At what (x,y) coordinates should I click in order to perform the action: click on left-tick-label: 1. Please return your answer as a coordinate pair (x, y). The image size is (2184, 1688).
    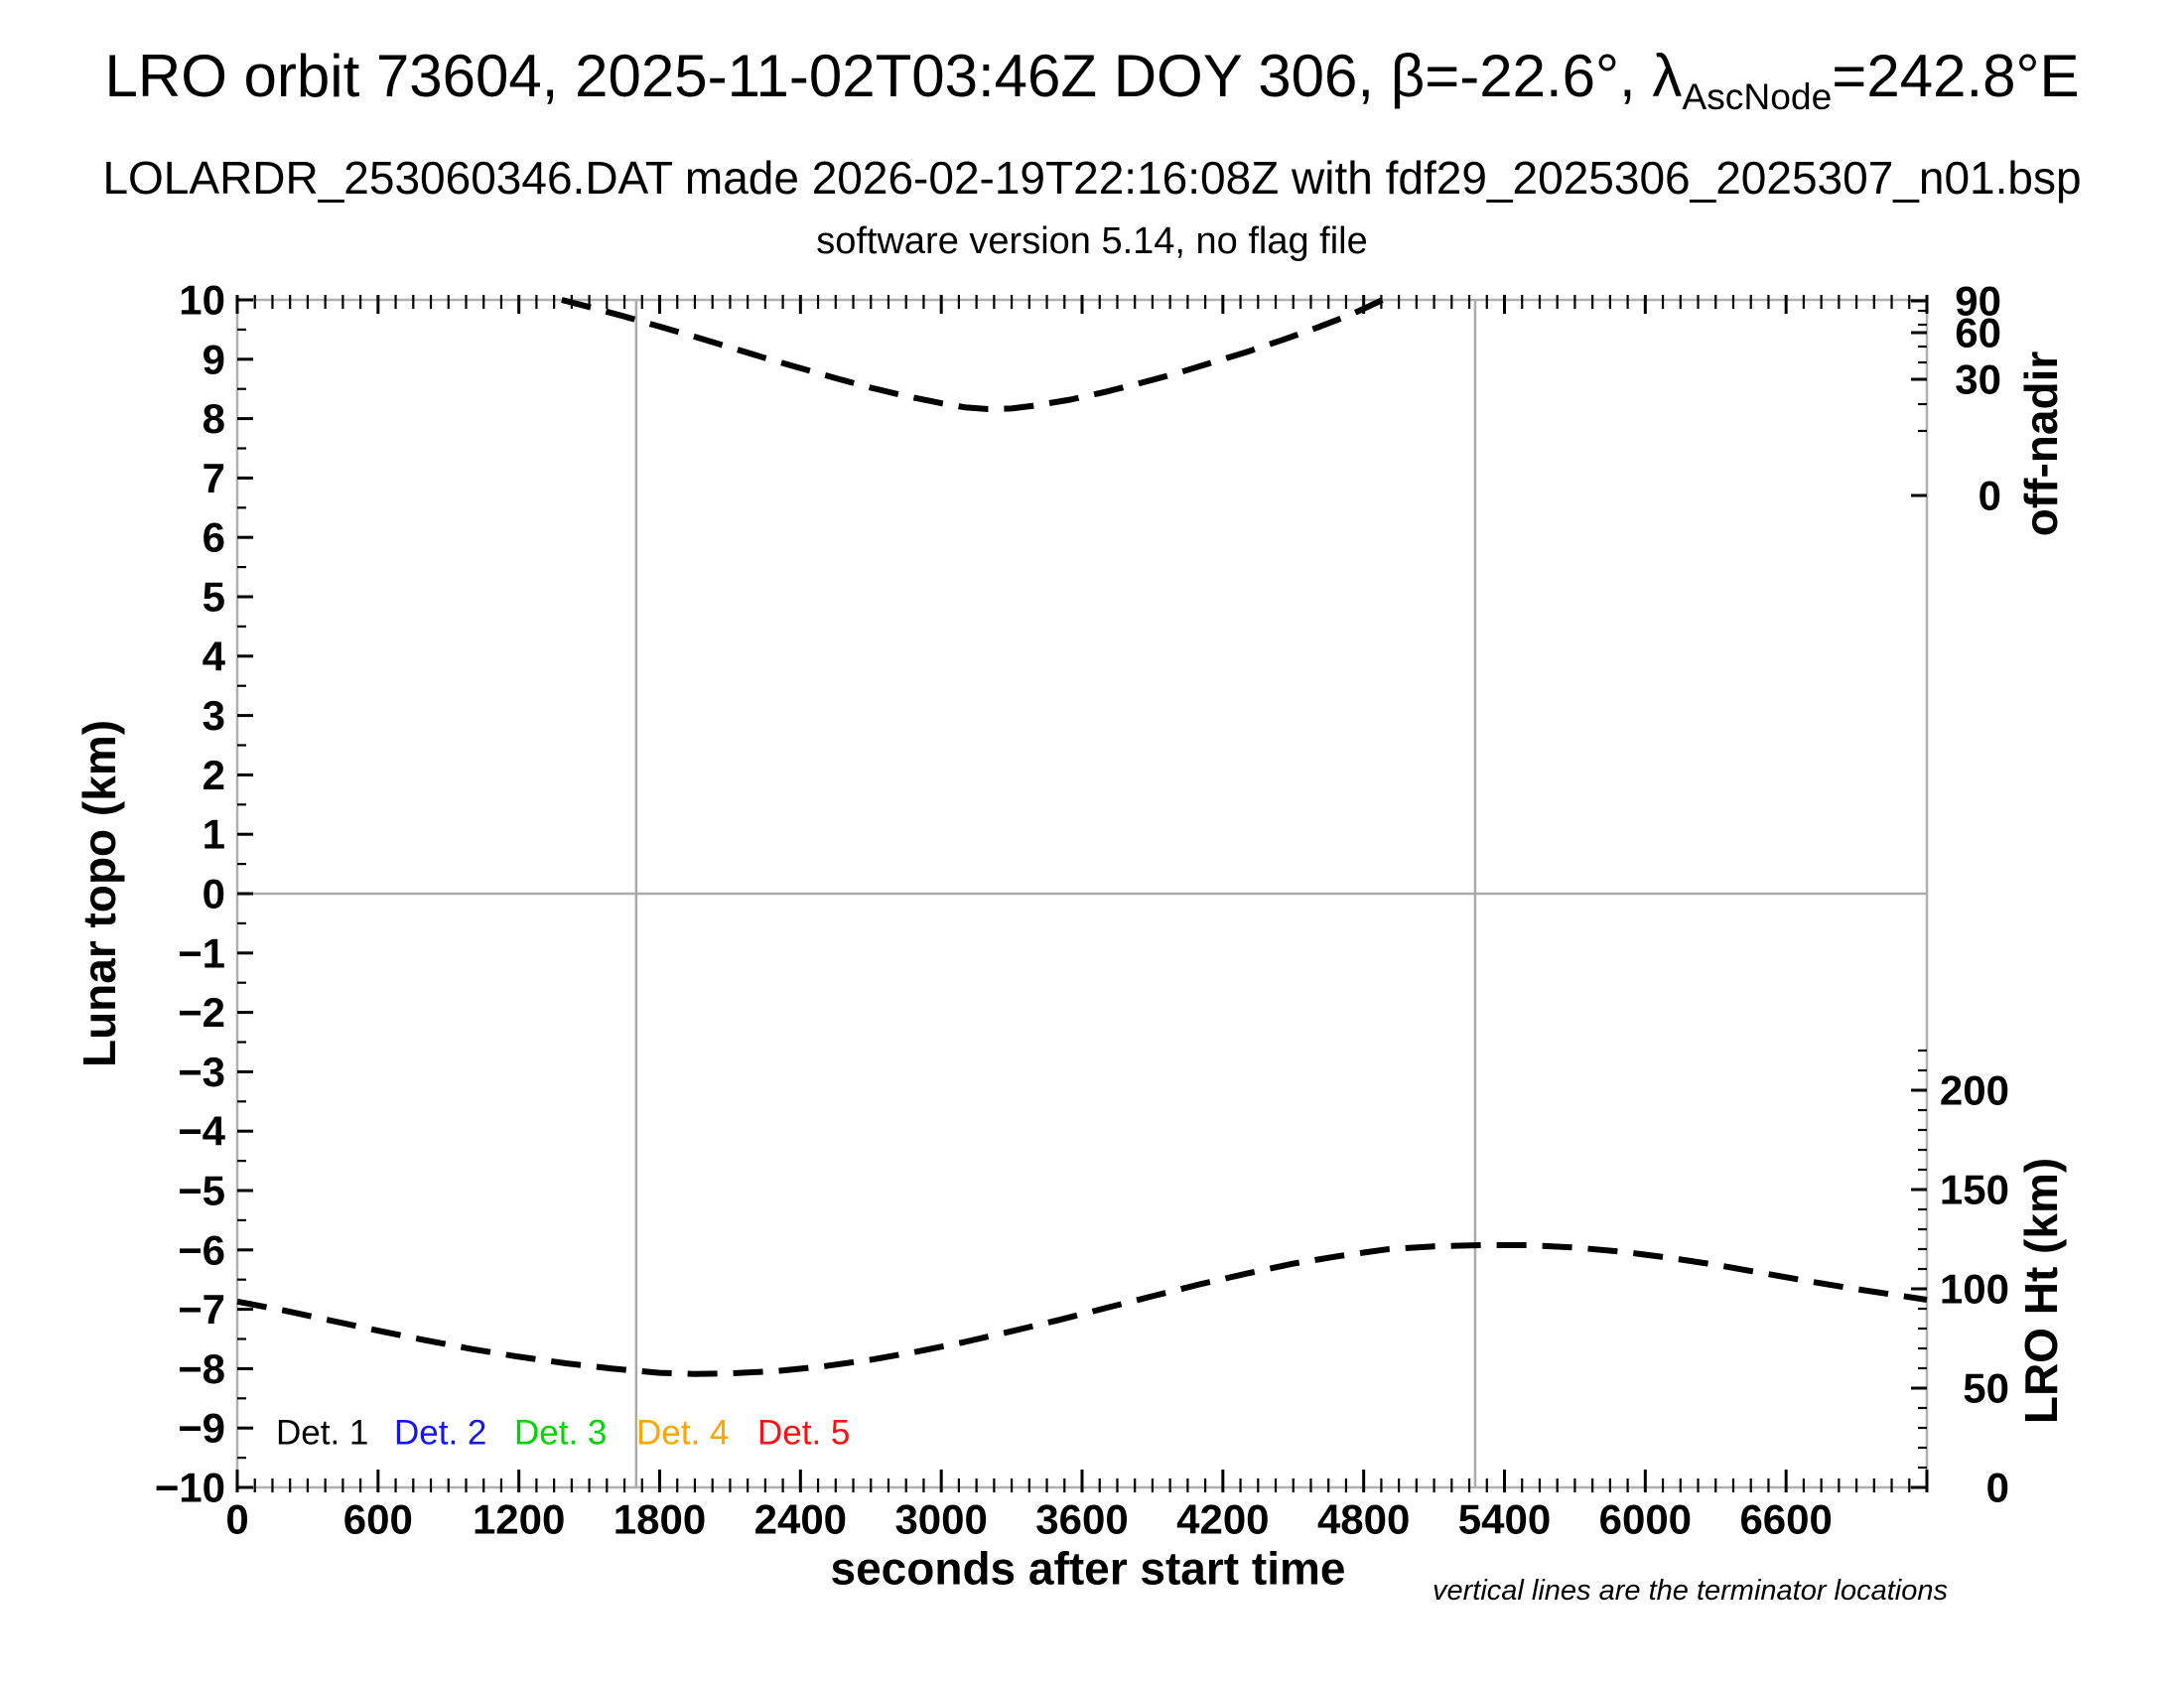
    Looking at the image, I should click on (214, 834).